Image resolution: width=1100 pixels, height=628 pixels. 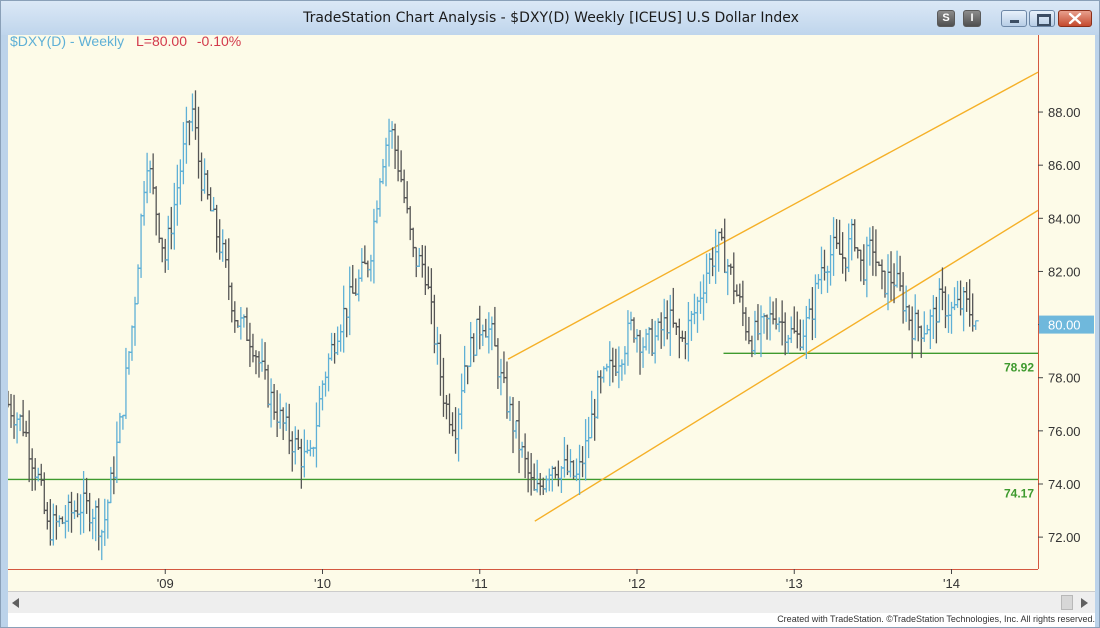 I want to click on x-tick-label: '09, so click(x=165, y=583).